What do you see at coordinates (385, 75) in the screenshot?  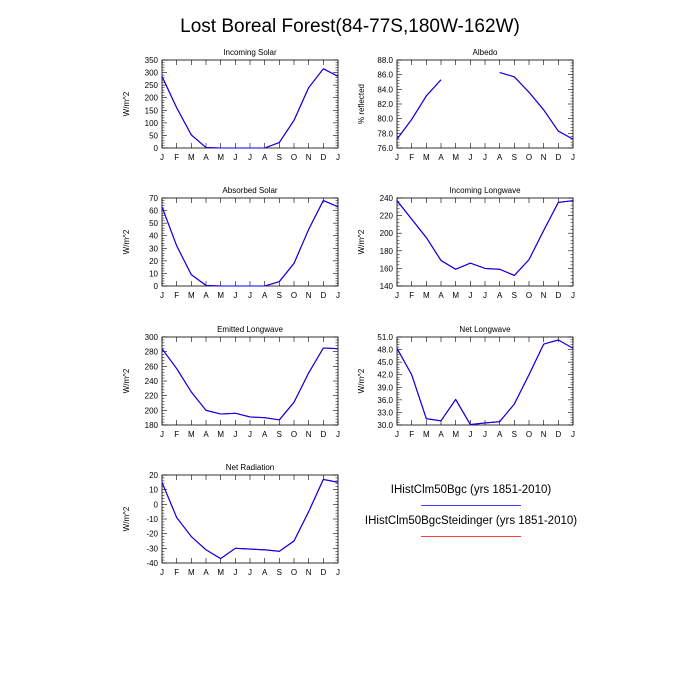 I see `y-tick-label: 86.0` at bounding box center [385, 75].